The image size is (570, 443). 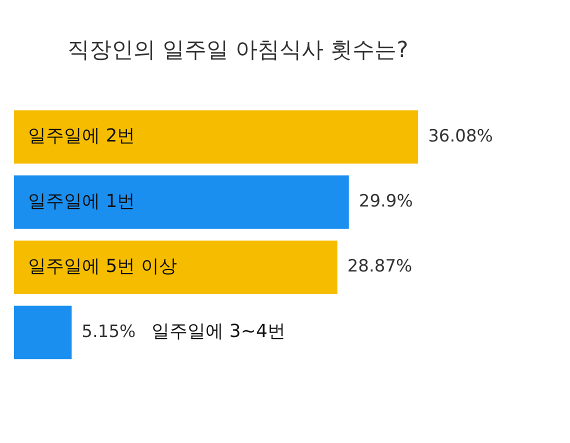 I want to click on chart-title: 직장인의 일주일 아침식사 횟수는?, so click(x=238, y=50).